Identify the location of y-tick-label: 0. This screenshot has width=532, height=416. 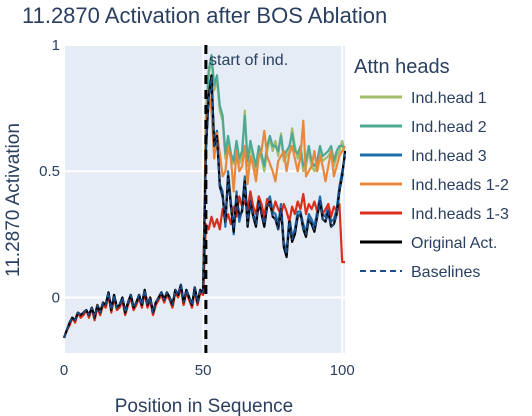
(56, 297).